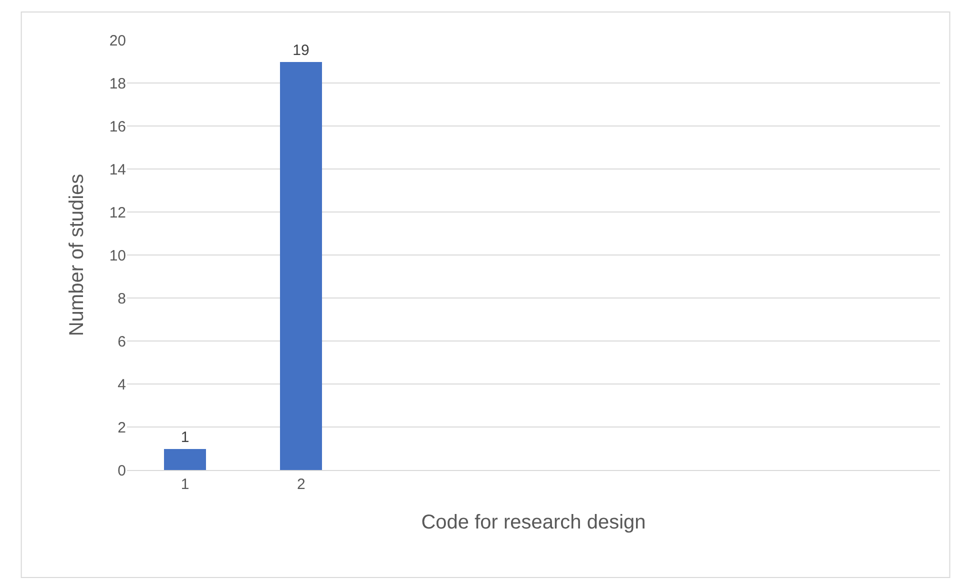  What do you see at coordinates (77, 255) in the screenshot?
I see `y-axis-title: Number of studies` at bounding box center [77, 255].